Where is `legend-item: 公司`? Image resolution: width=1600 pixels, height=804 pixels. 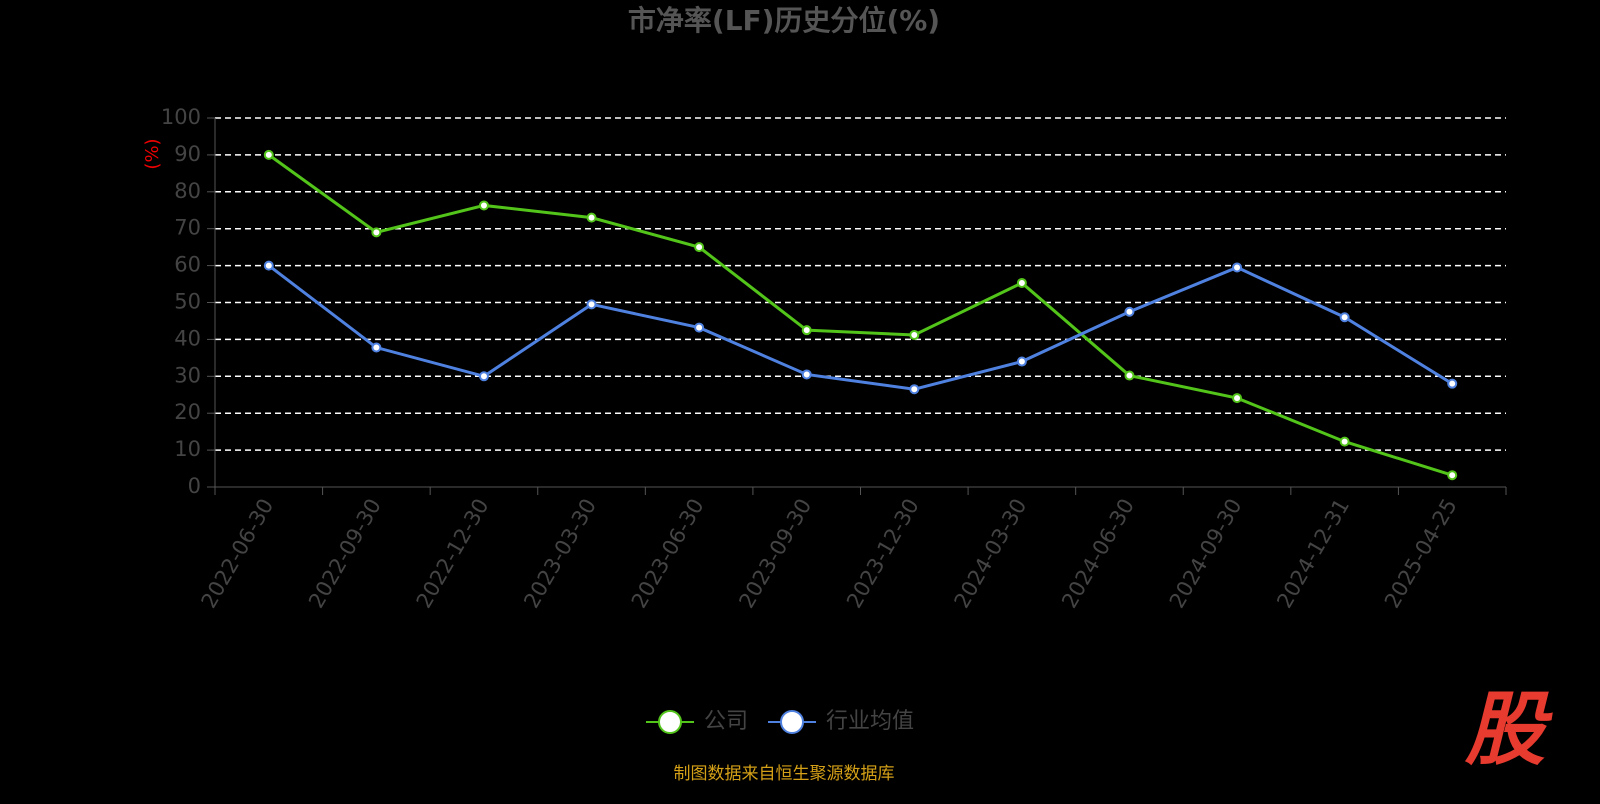 legend-item: 公司 is located at coordinates (697, 721).